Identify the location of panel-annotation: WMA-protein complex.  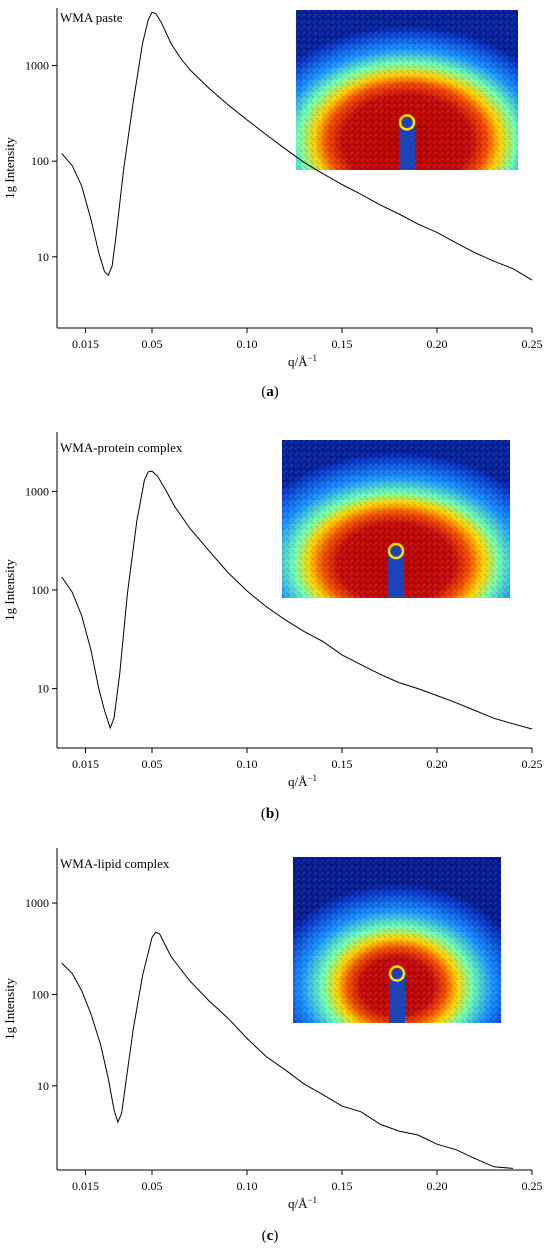
(121, 447).